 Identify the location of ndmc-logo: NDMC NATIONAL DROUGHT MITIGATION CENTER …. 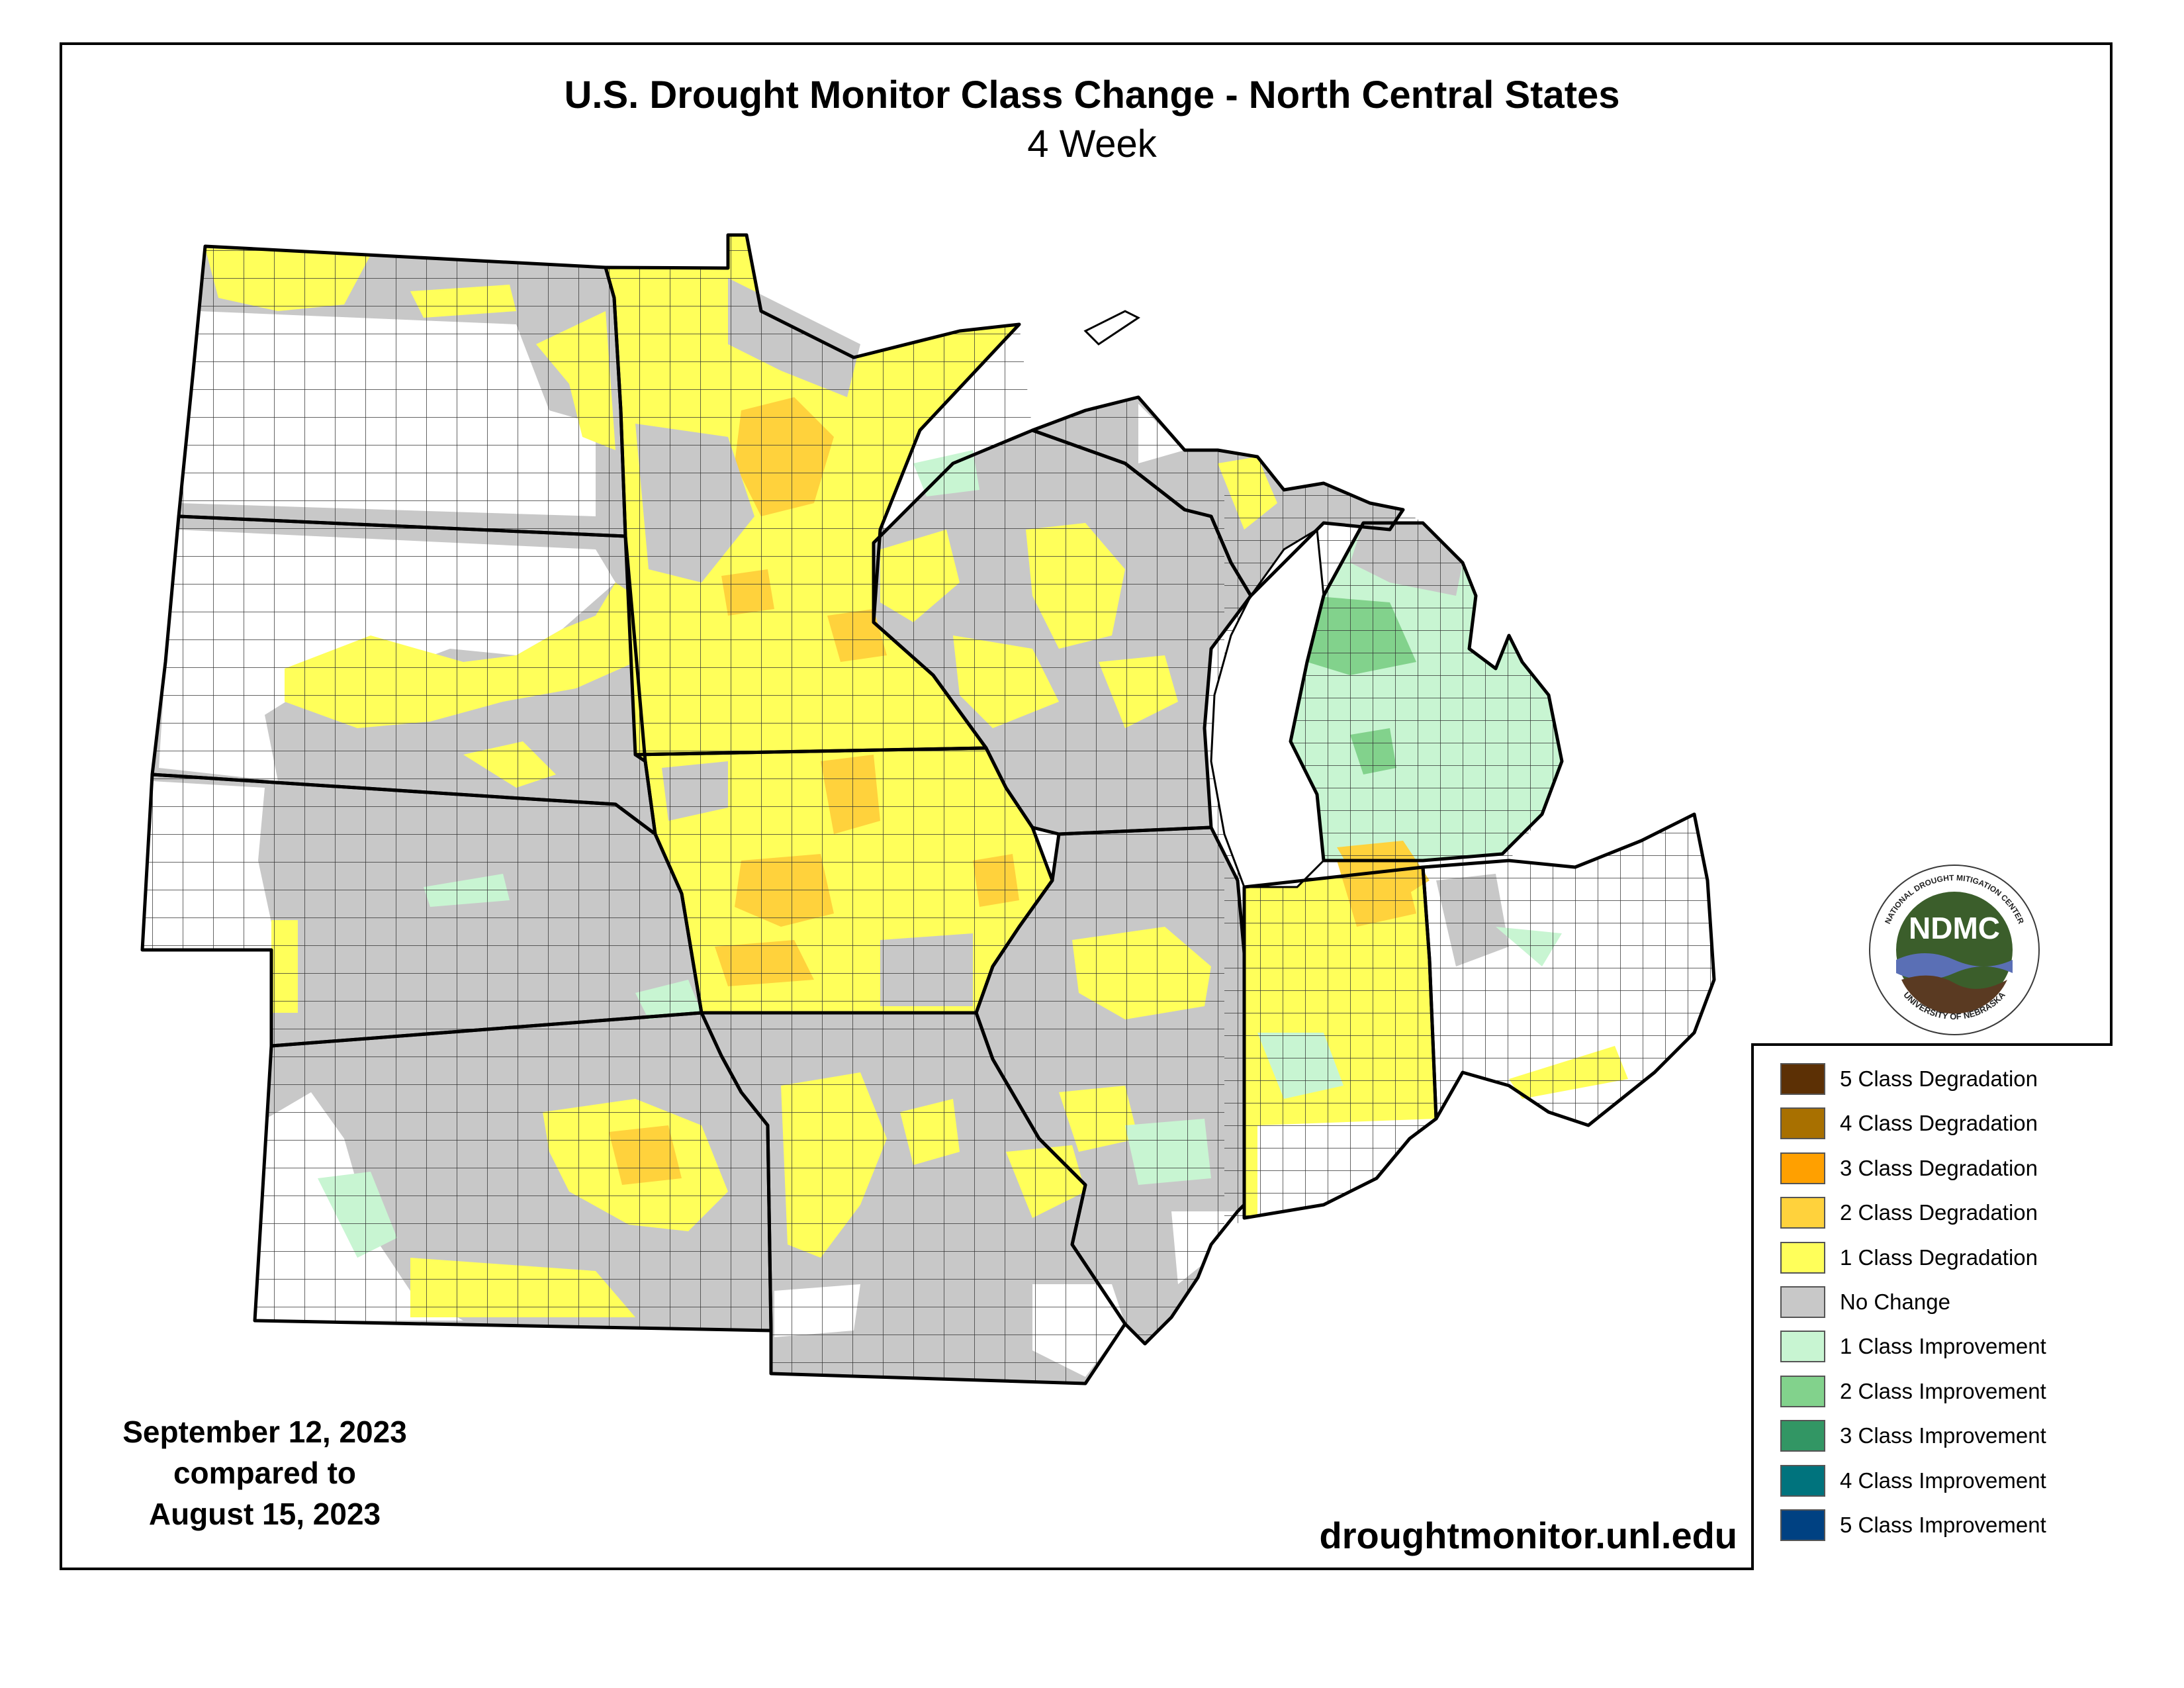
(1954, 950).